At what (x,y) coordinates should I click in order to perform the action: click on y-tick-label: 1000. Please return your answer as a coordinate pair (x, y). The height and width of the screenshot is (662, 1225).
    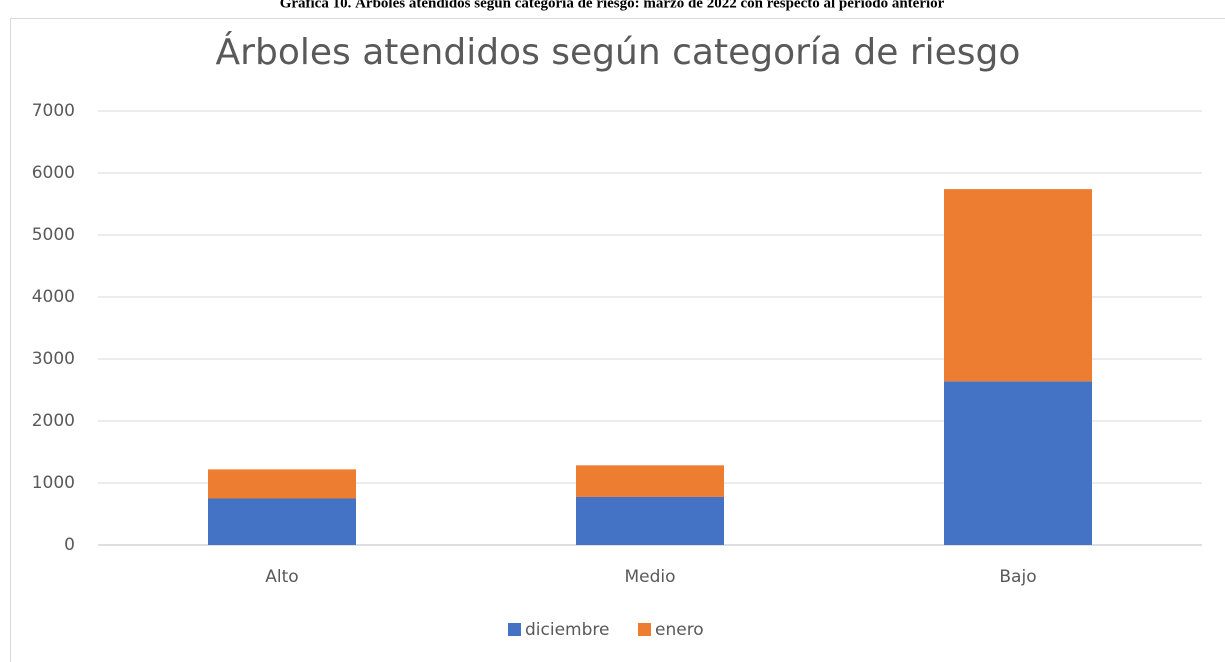
    Looking at the image, I should click on (53, 483).